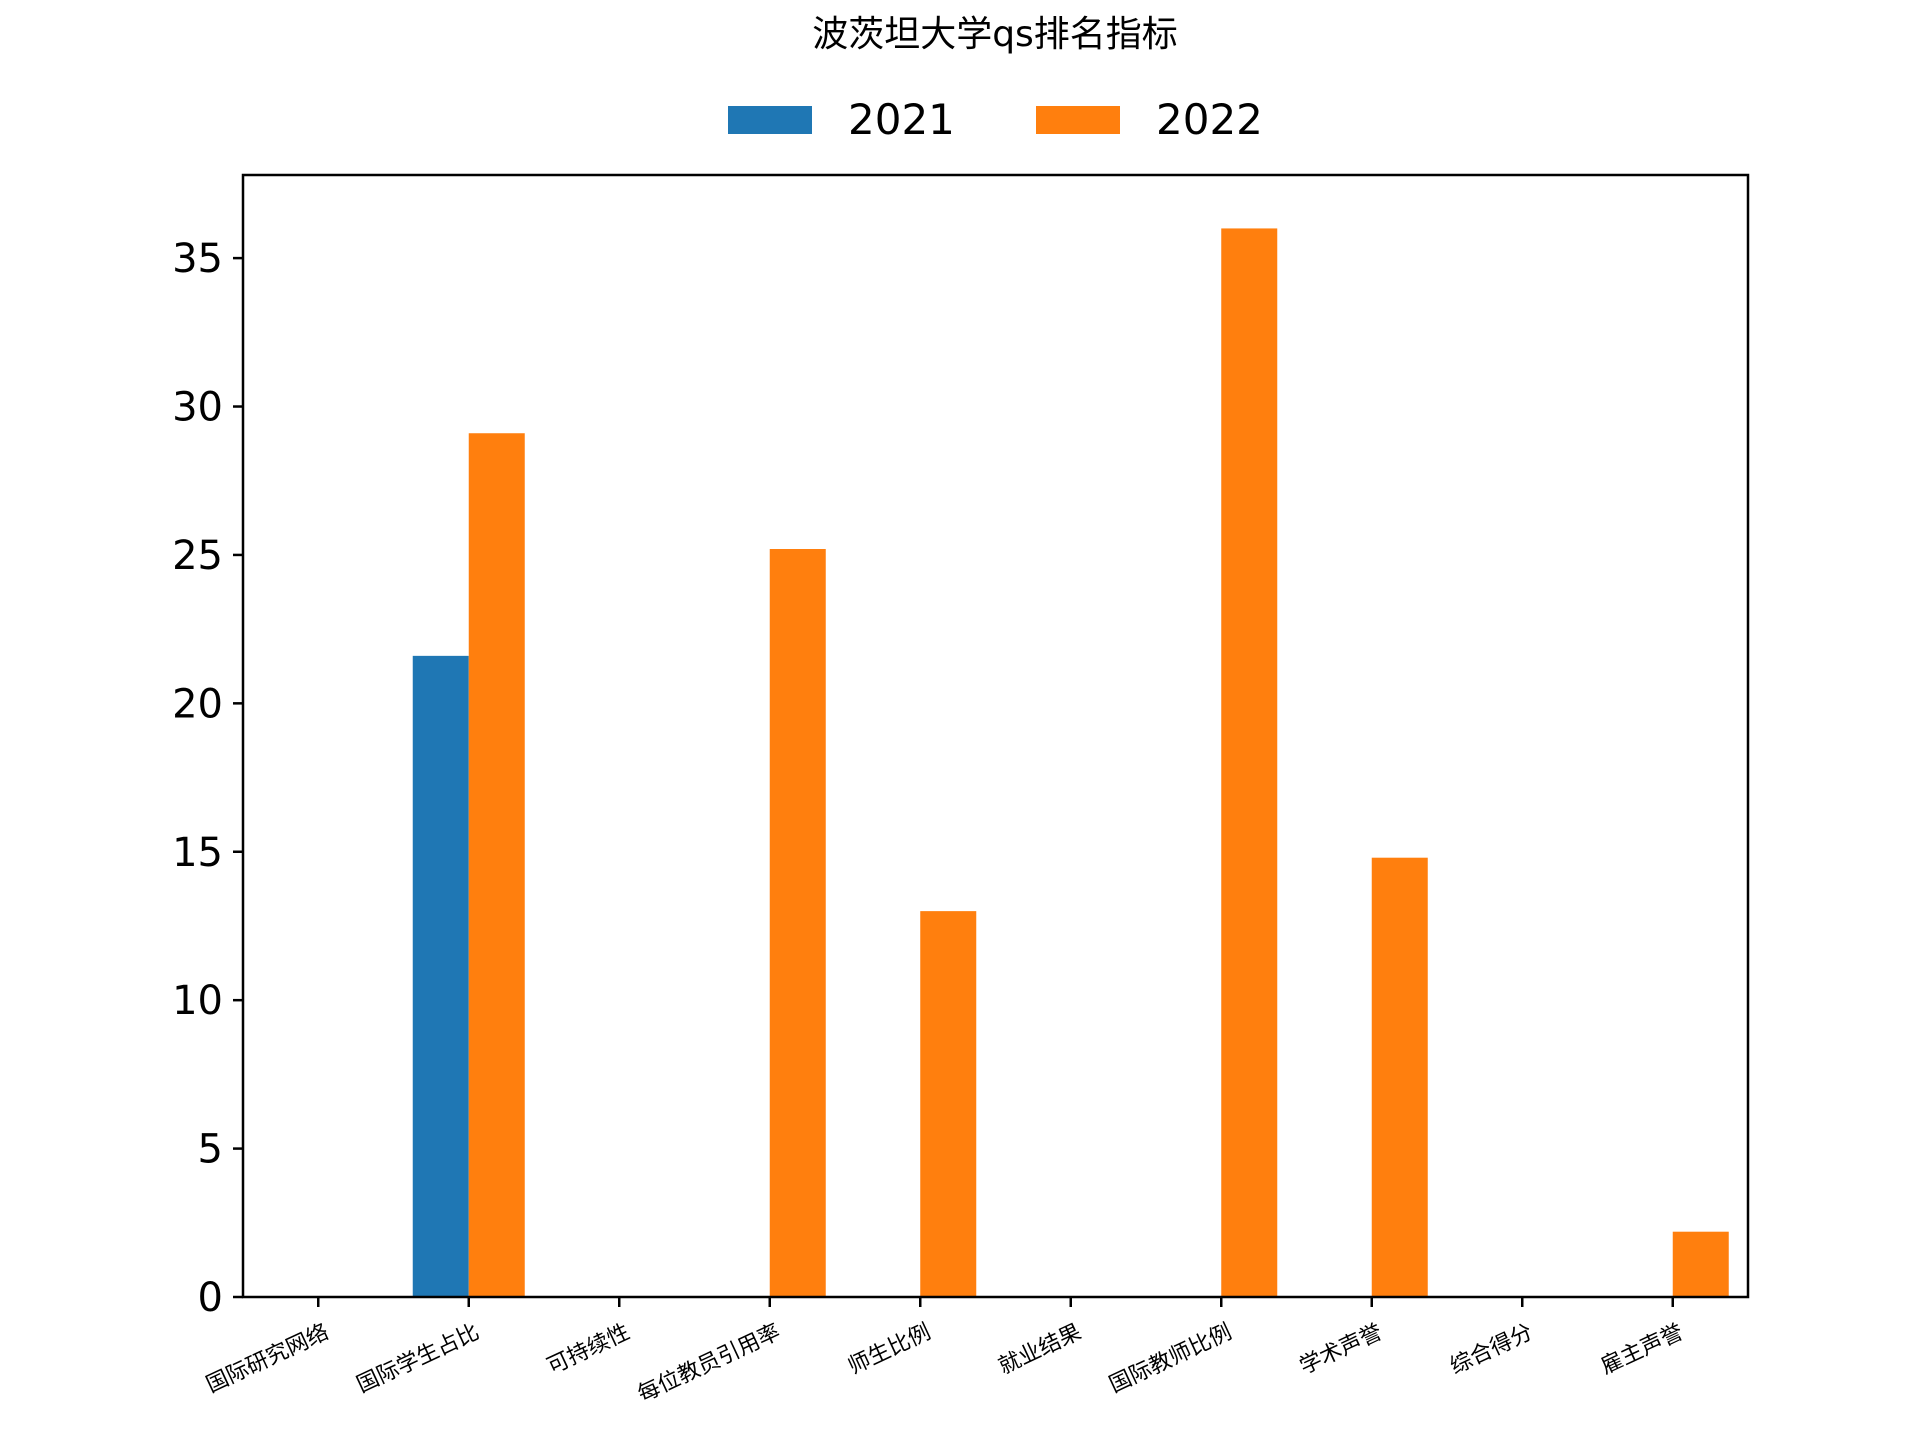 The width and height of the screenshot is (1920, 1440). Describe the element at coordinates (1491, 1350) in the screenshot. I see `x-tick-label: 综合得分` at that location.